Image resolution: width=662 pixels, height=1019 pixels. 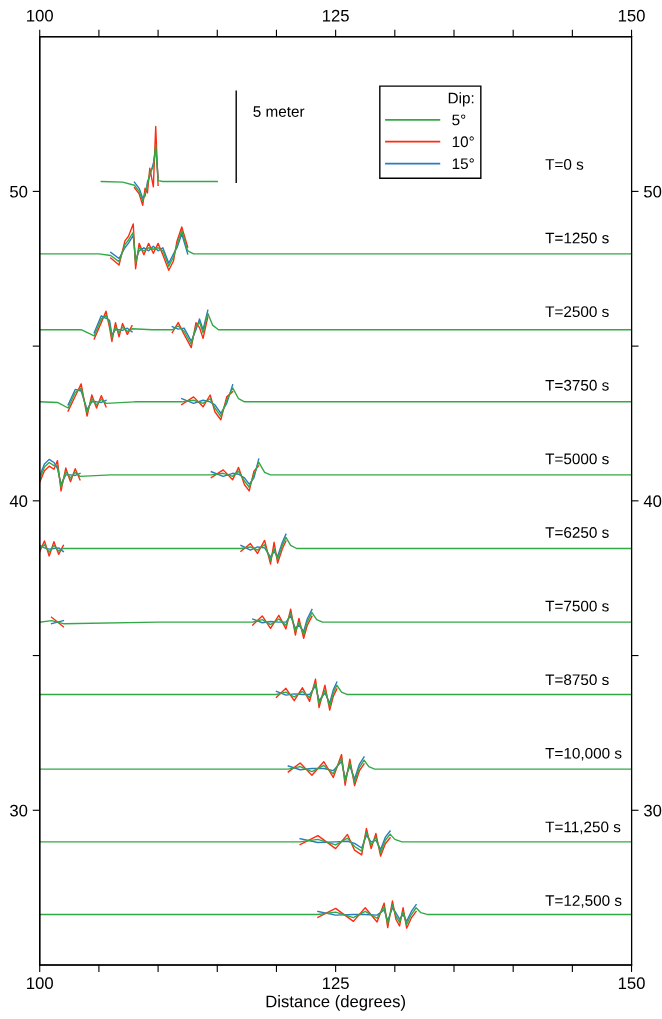 What do you see at coordinates (279, 111) in the screenshot?
I see `annotation: 5 meter` at bounding box center [279, 111].